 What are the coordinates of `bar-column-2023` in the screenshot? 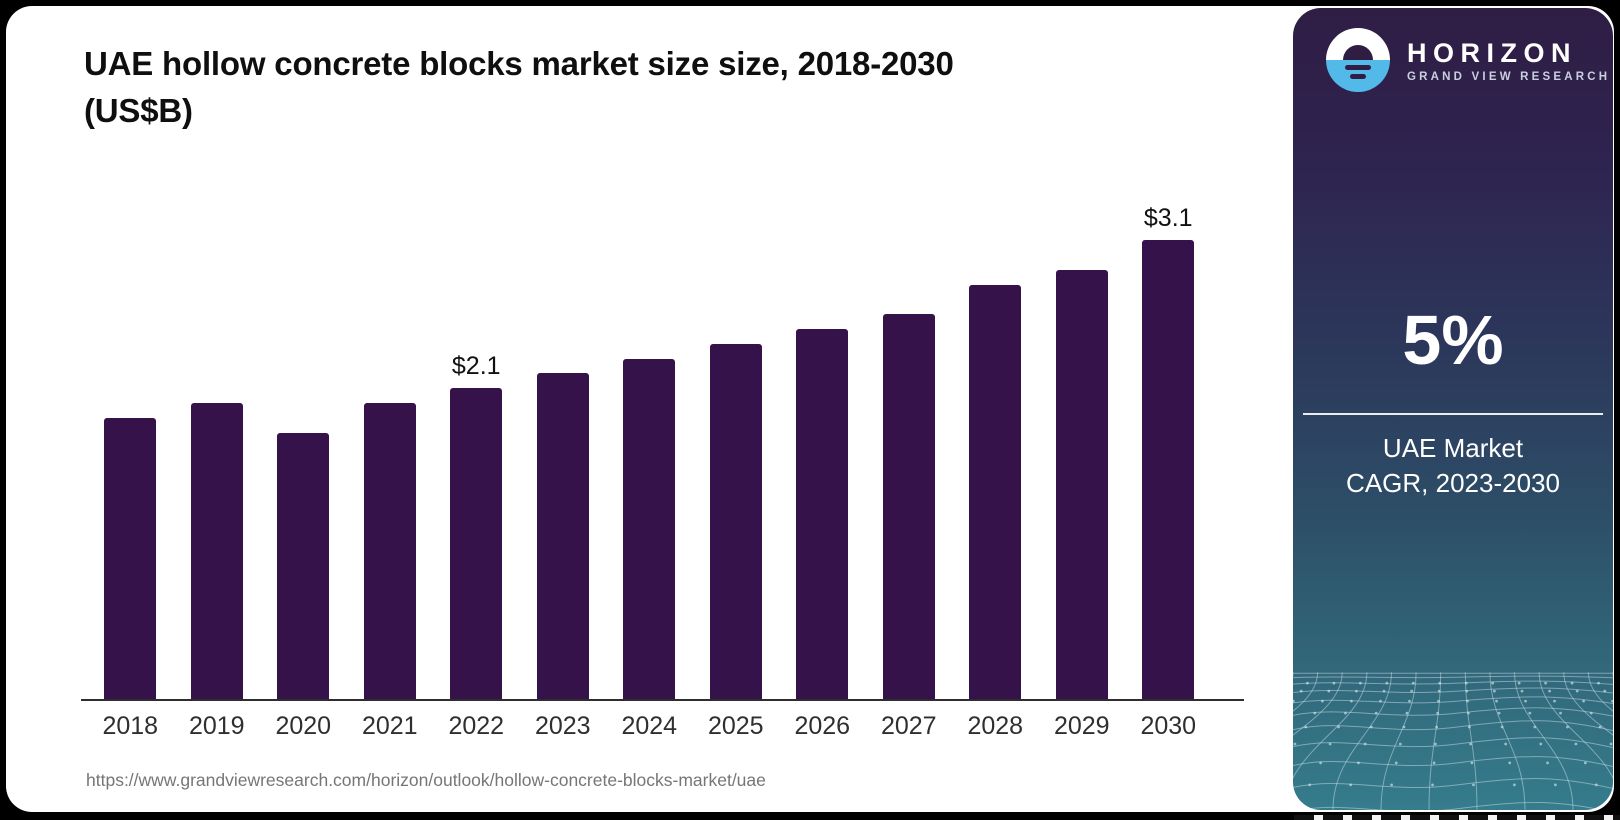 It's located at (563, 536).